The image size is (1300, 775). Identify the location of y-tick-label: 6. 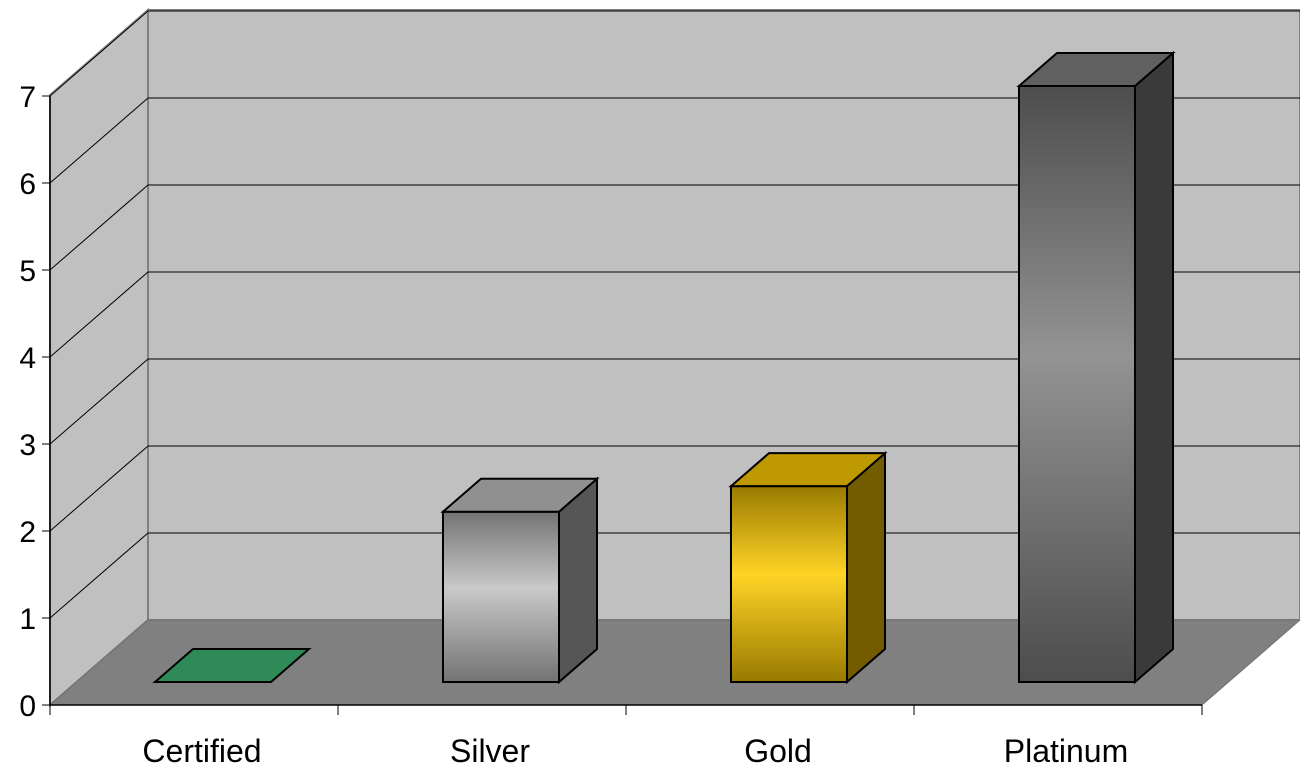
(27, 184).